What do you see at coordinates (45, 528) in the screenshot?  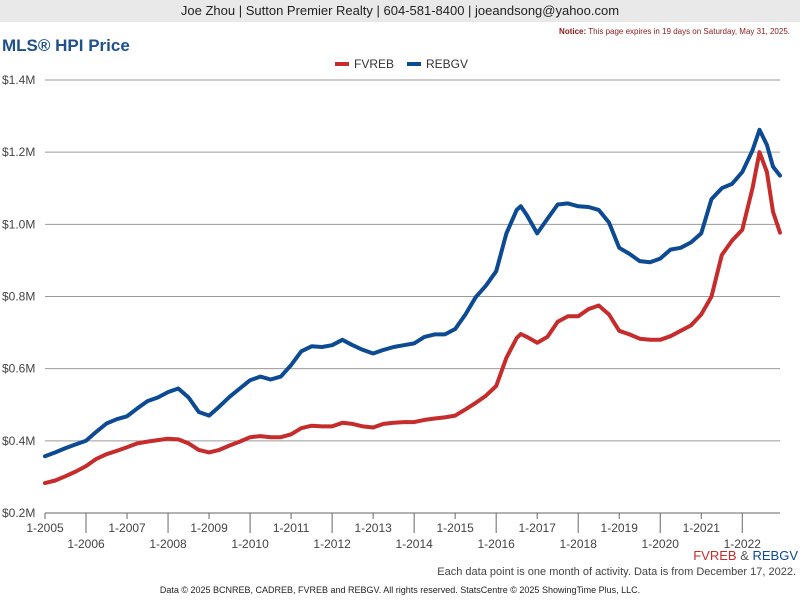 I see `x-tick-label: 1-2005` at bounding box center [45, 528].